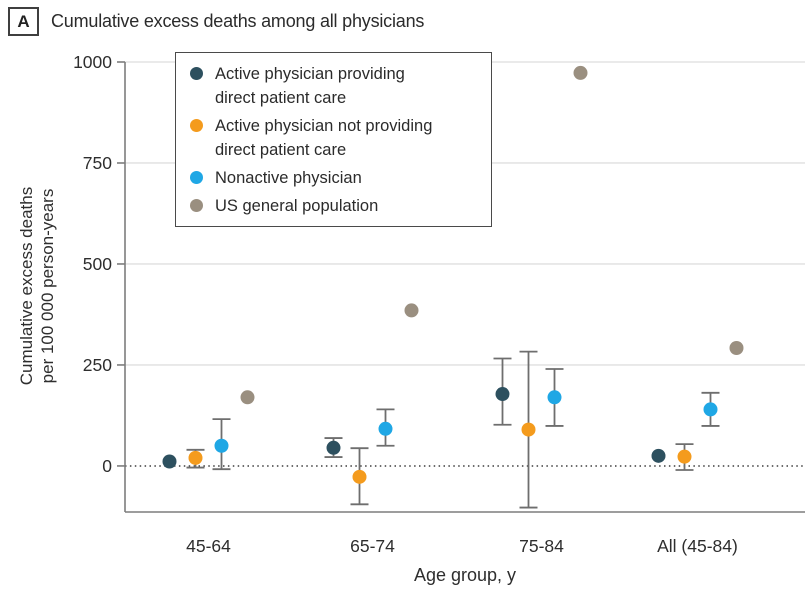 This screenshot has height=591, width=810. I want to click on y-tick-label: 250, so click(97, 365).